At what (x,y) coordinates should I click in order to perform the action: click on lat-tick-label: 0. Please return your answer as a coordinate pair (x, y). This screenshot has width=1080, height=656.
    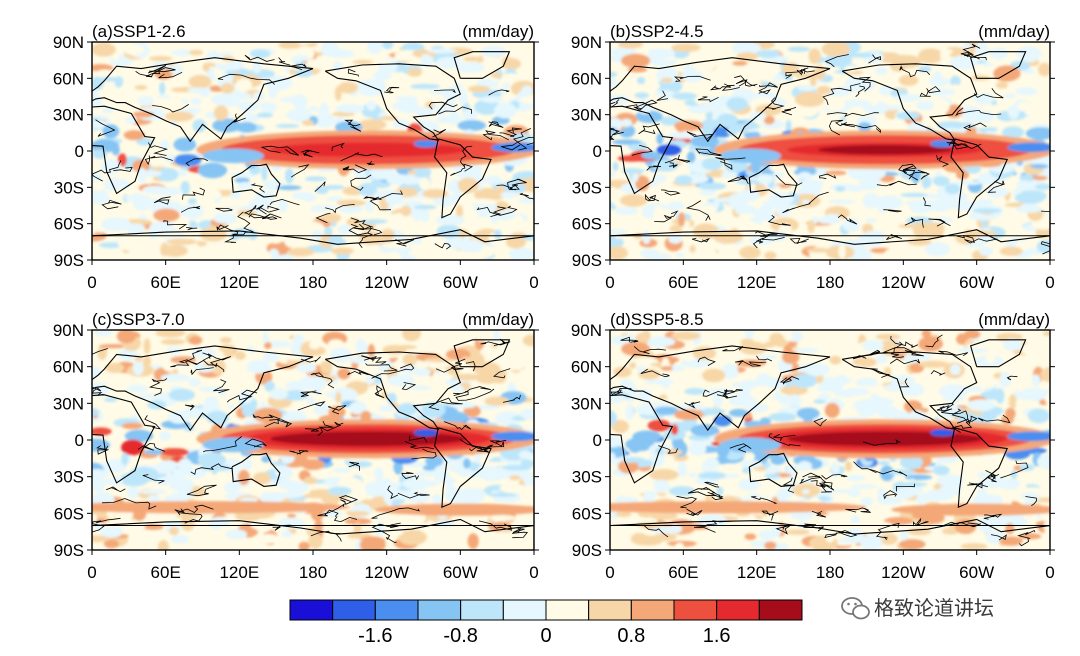
    Looking at the image, I should click on (597, 440).